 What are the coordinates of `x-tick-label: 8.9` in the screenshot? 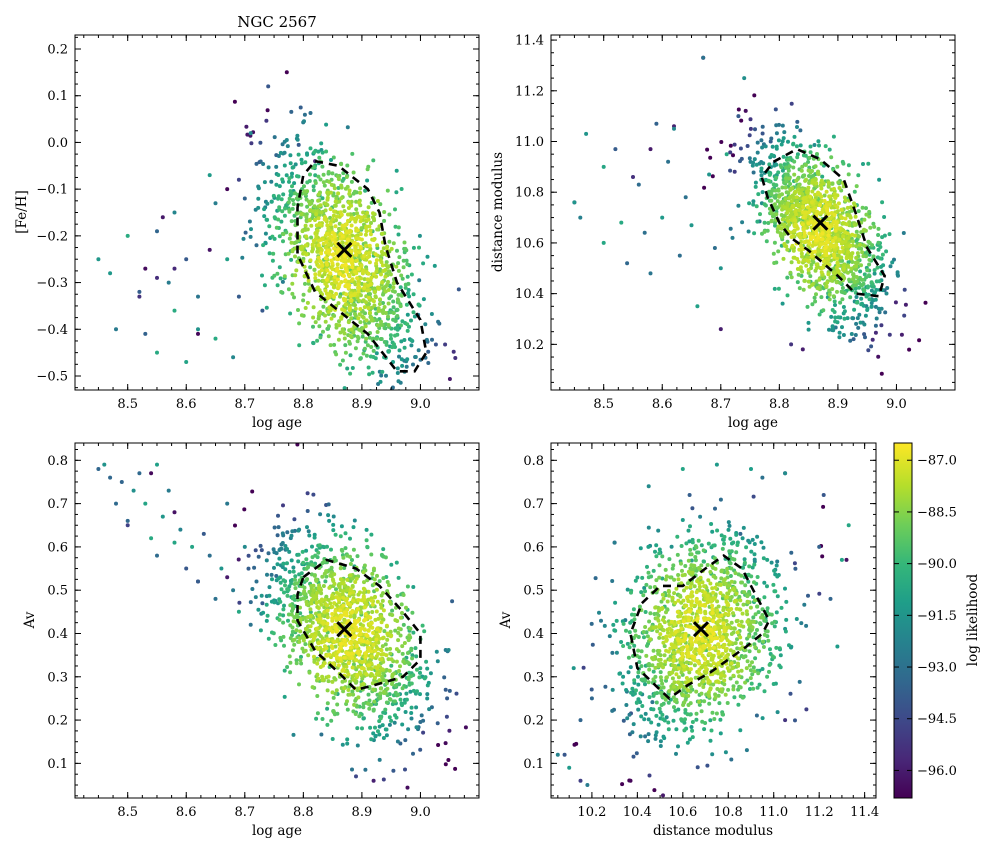 It's located at (362, 404).